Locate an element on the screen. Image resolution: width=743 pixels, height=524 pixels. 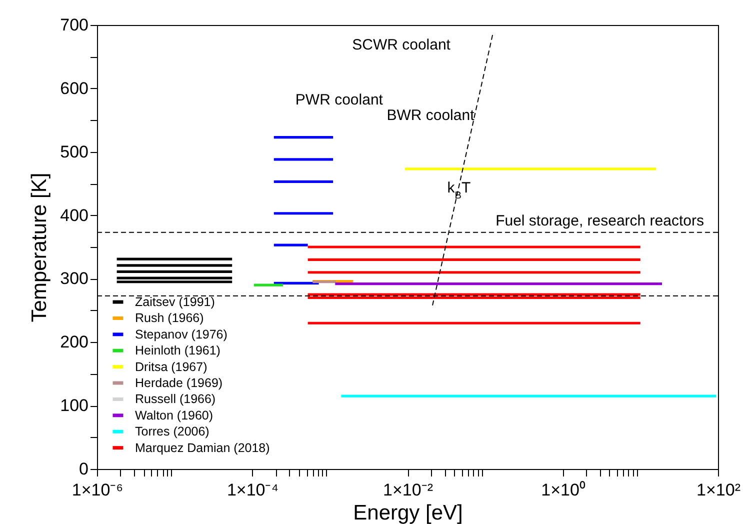
x-tick-label: 1×10⁻² is located at coordinates (408, 490).